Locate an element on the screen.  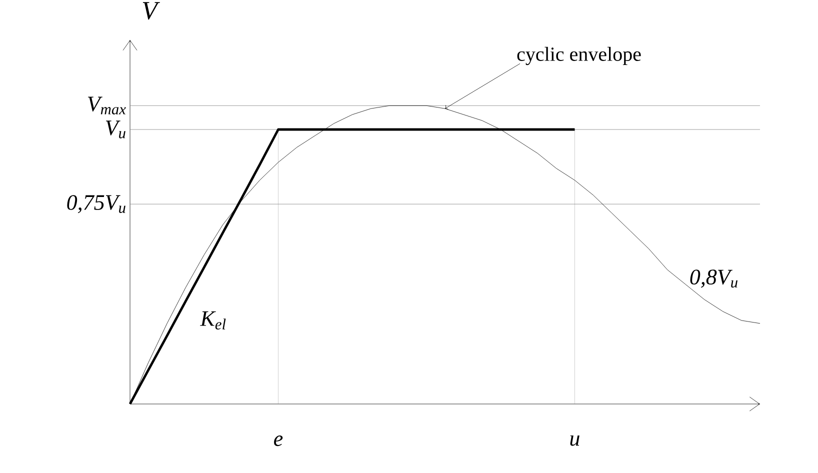
annotation: 0,8V$_{u}$ is located at coordinates (714, 279).